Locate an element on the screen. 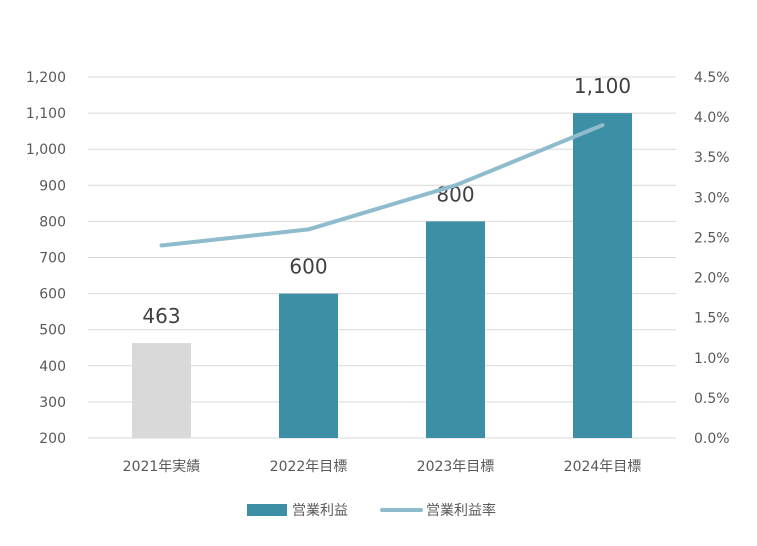 The image size is (757, 546). category-label: 2024年目標 is located at coordinates (603, 467).